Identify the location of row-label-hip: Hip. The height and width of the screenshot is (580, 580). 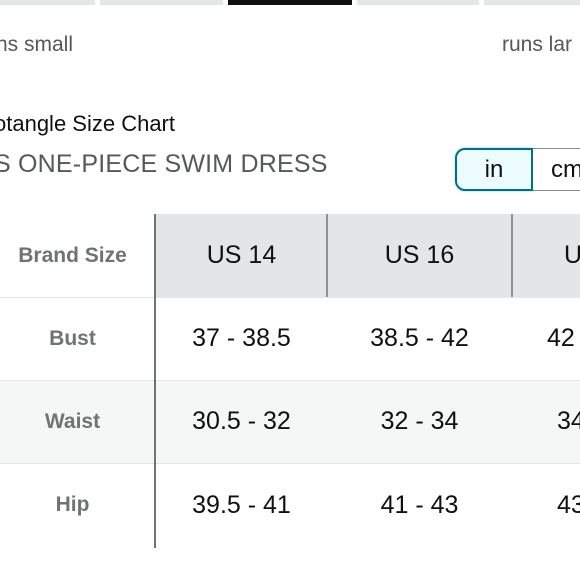
(72, 504).